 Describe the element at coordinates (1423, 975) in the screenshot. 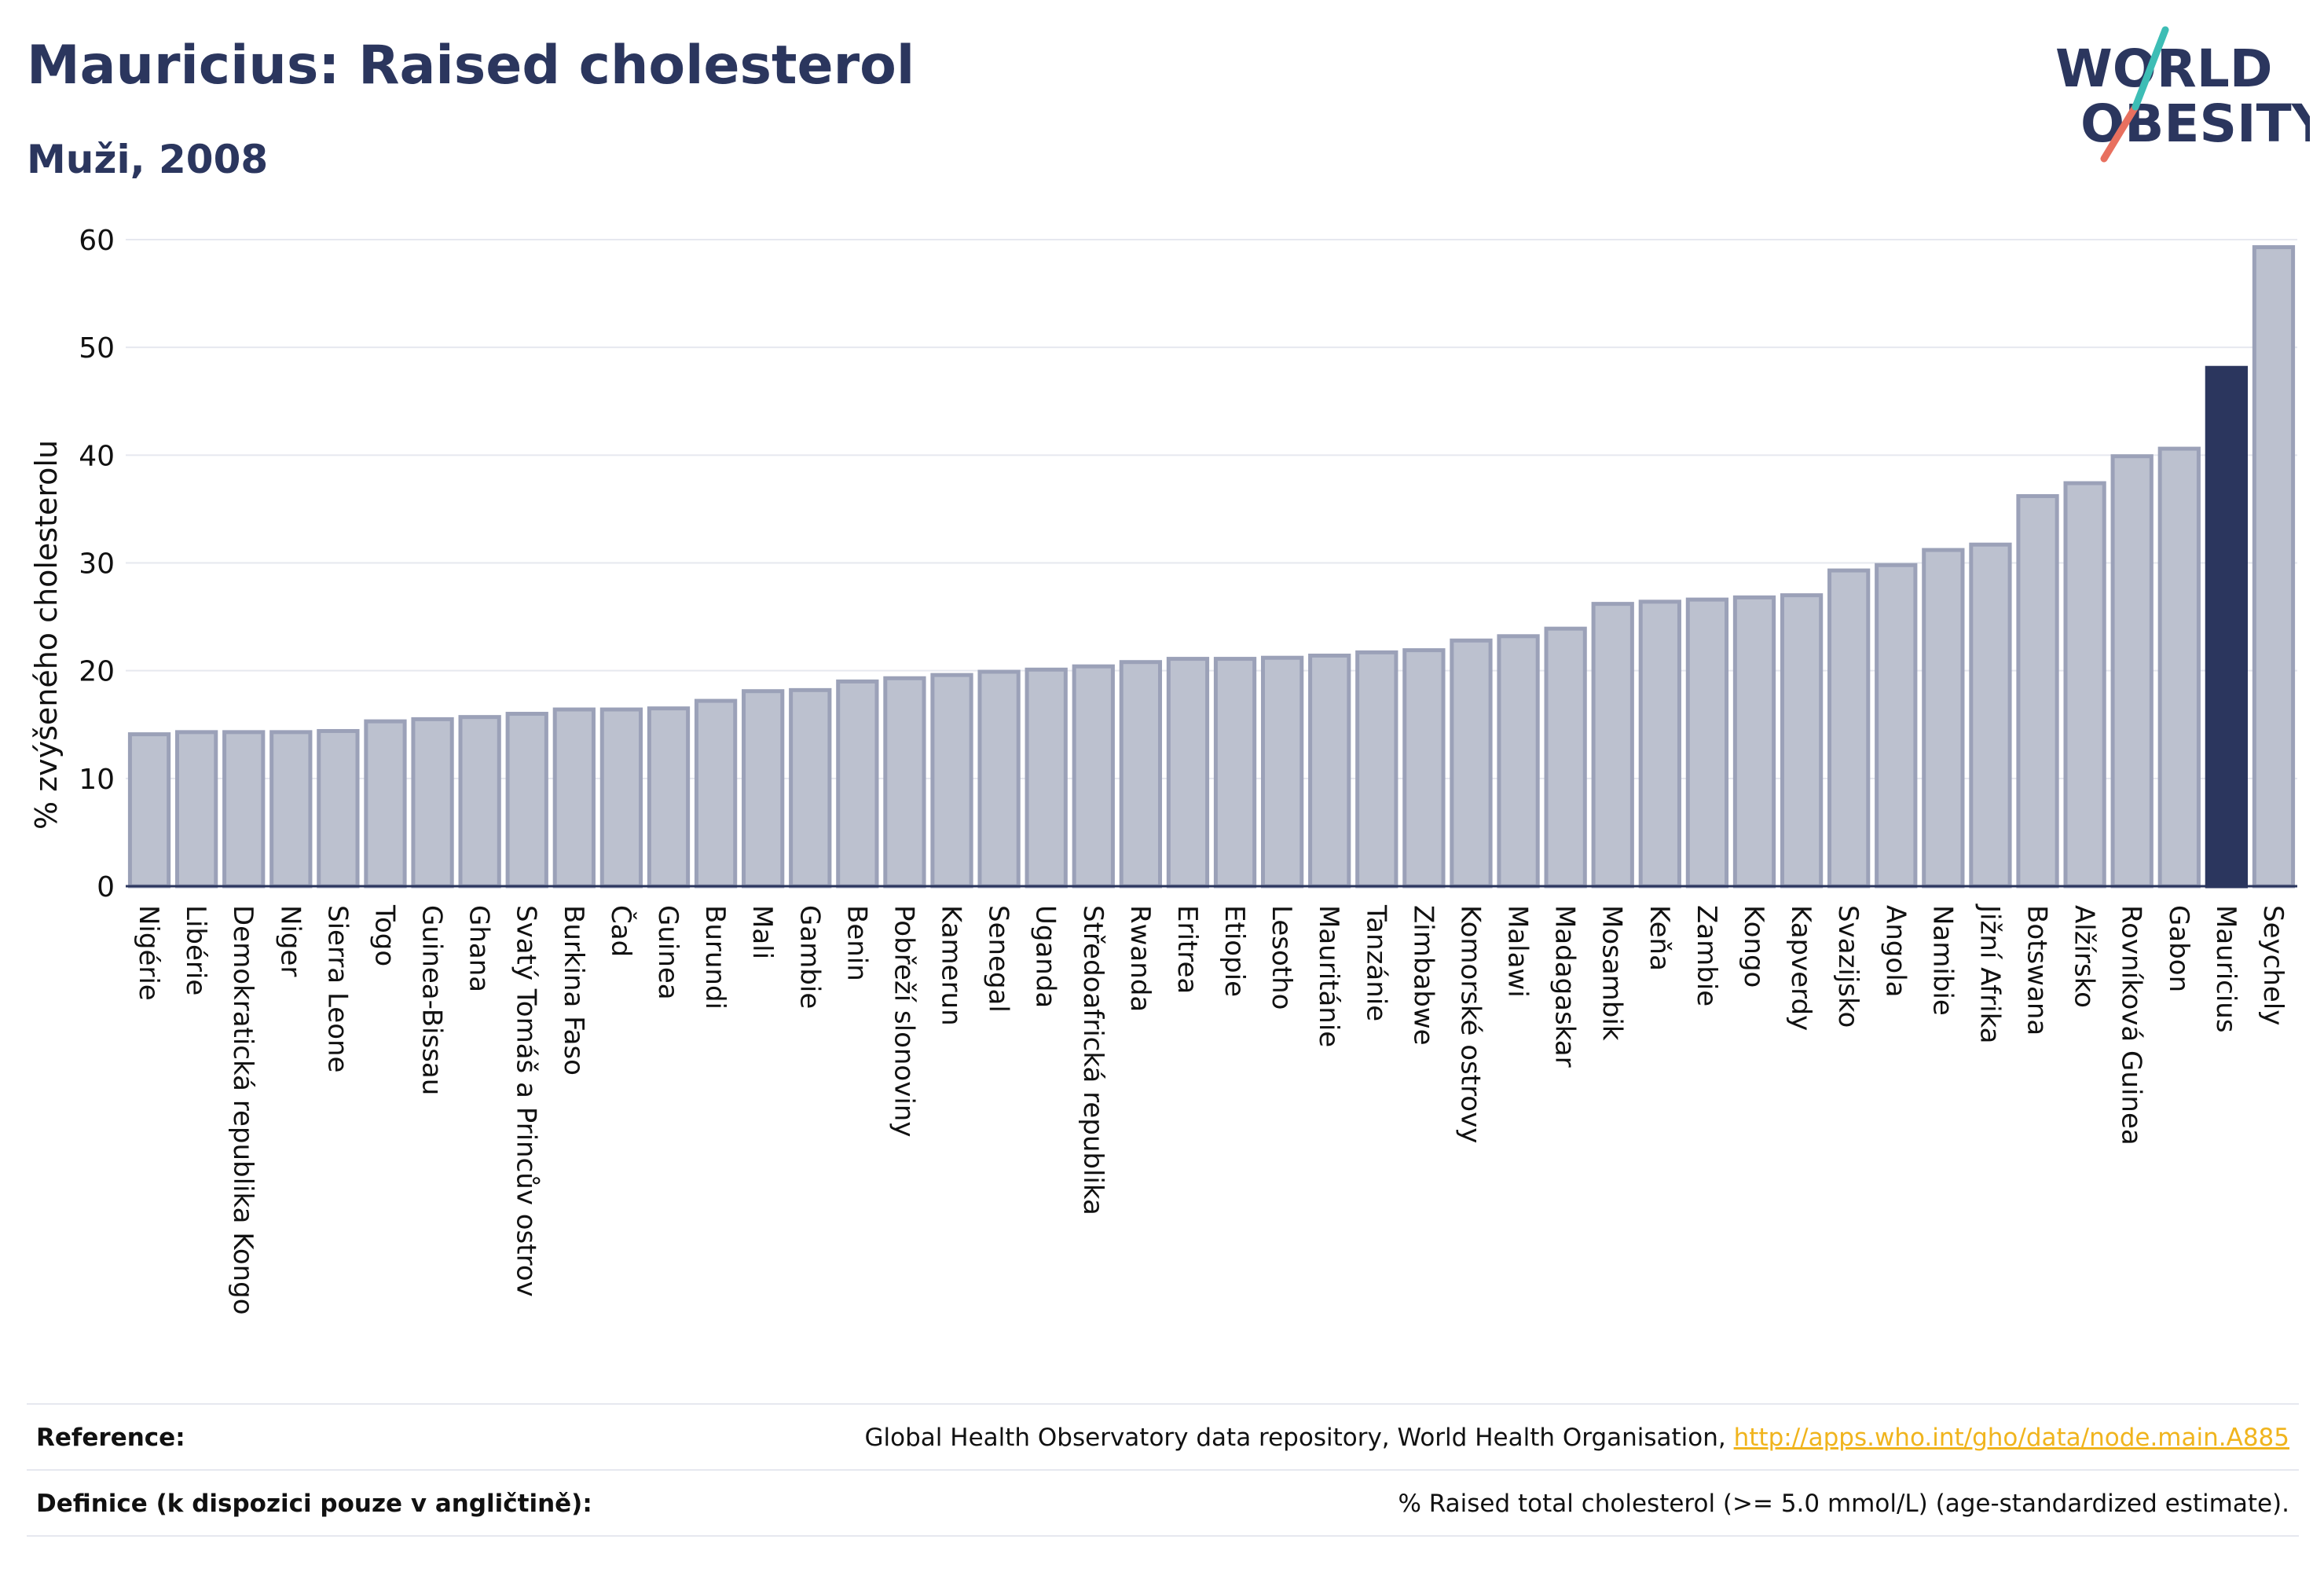

I see `x-tick-label: Zimbabwe` at that location.